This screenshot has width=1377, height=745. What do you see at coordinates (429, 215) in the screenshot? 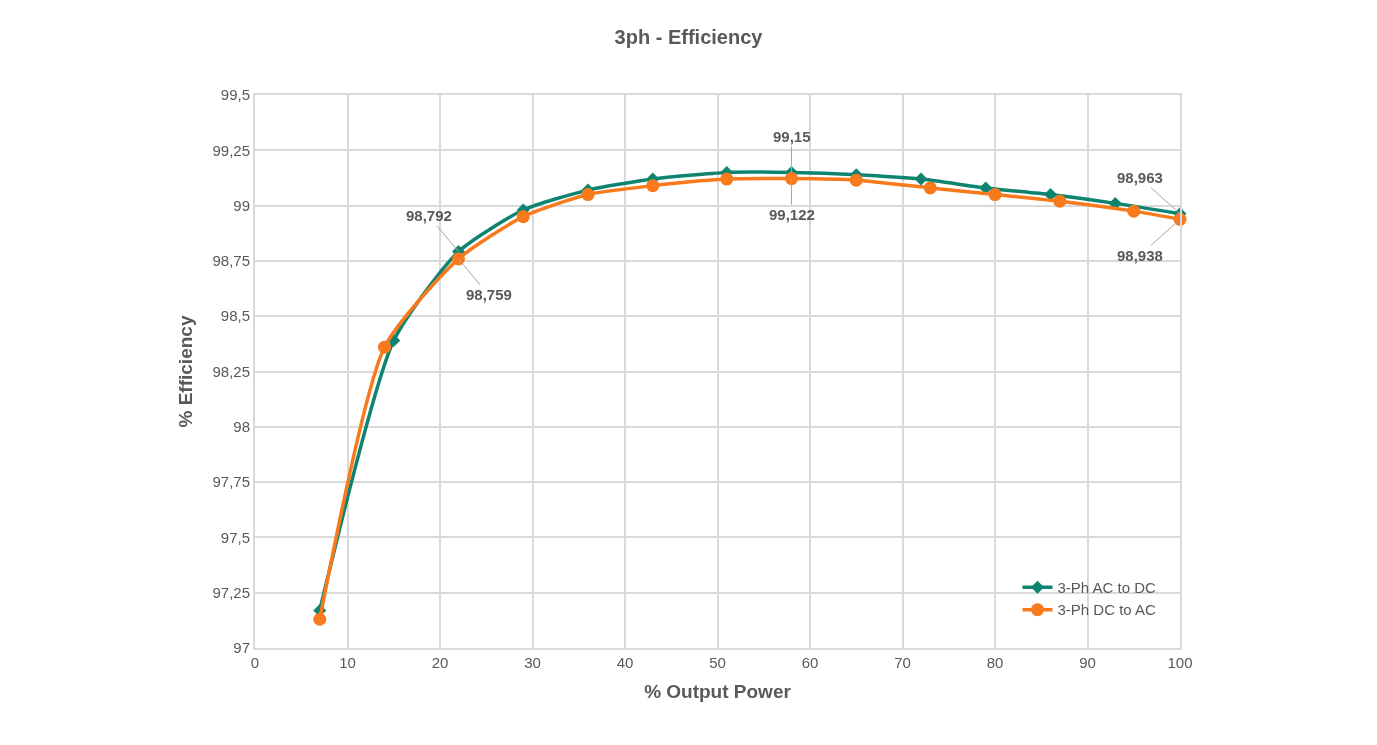
I see `annotation: 98,792` at bounding box center [429, 215].